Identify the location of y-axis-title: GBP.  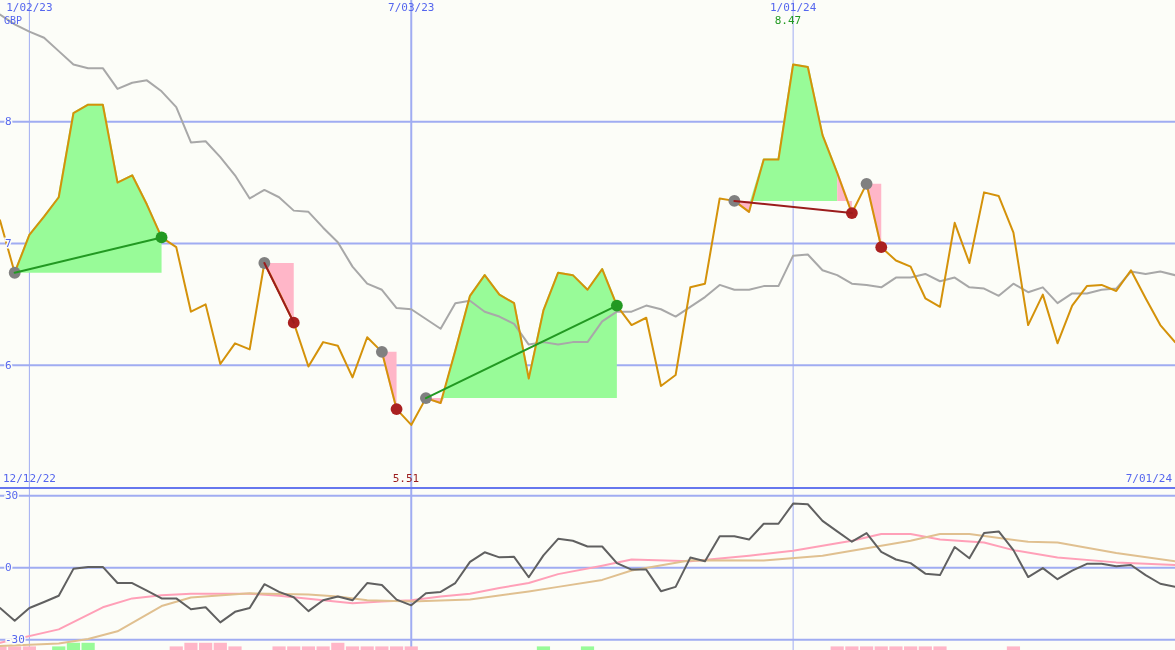
(13, 20).